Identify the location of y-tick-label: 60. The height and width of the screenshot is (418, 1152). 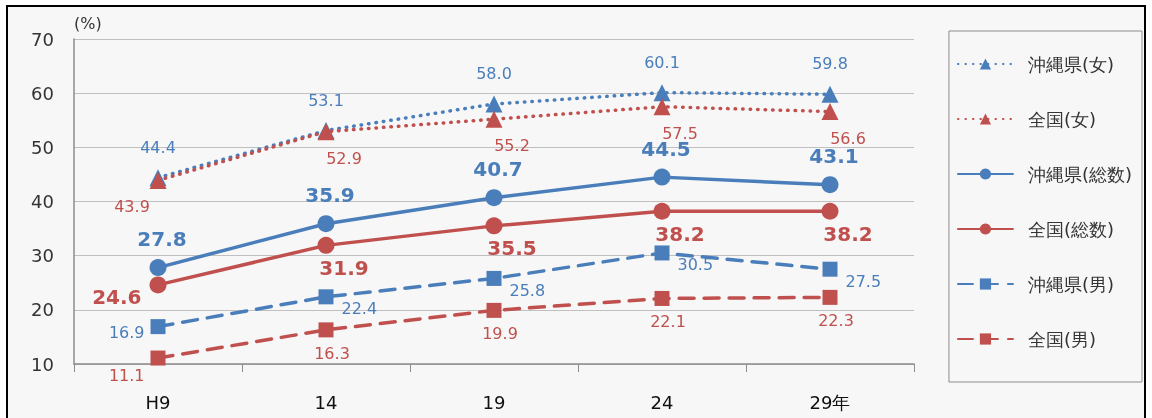
(42, 93).